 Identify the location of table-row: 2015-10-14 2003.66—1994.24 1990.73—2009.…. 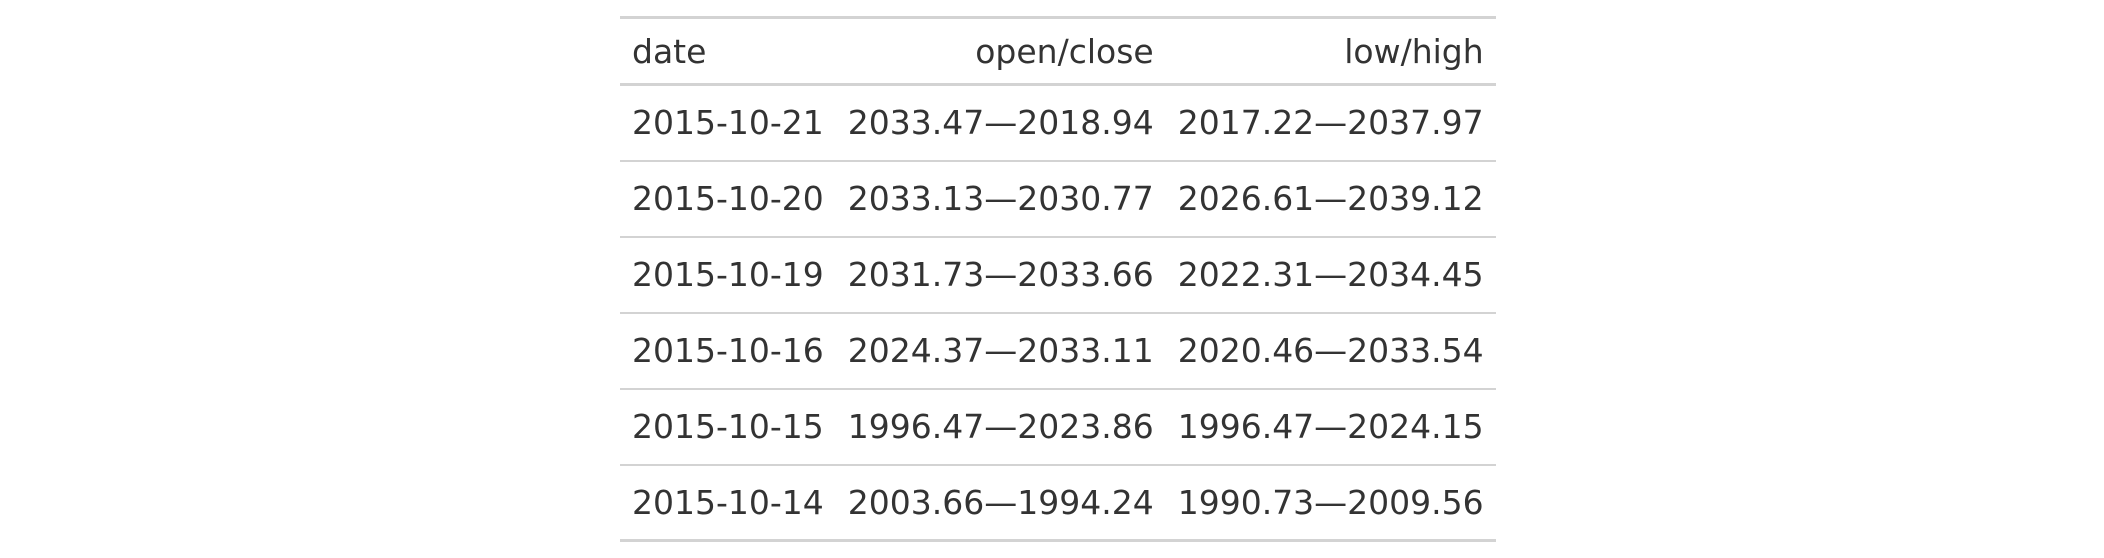
(1058, 503).